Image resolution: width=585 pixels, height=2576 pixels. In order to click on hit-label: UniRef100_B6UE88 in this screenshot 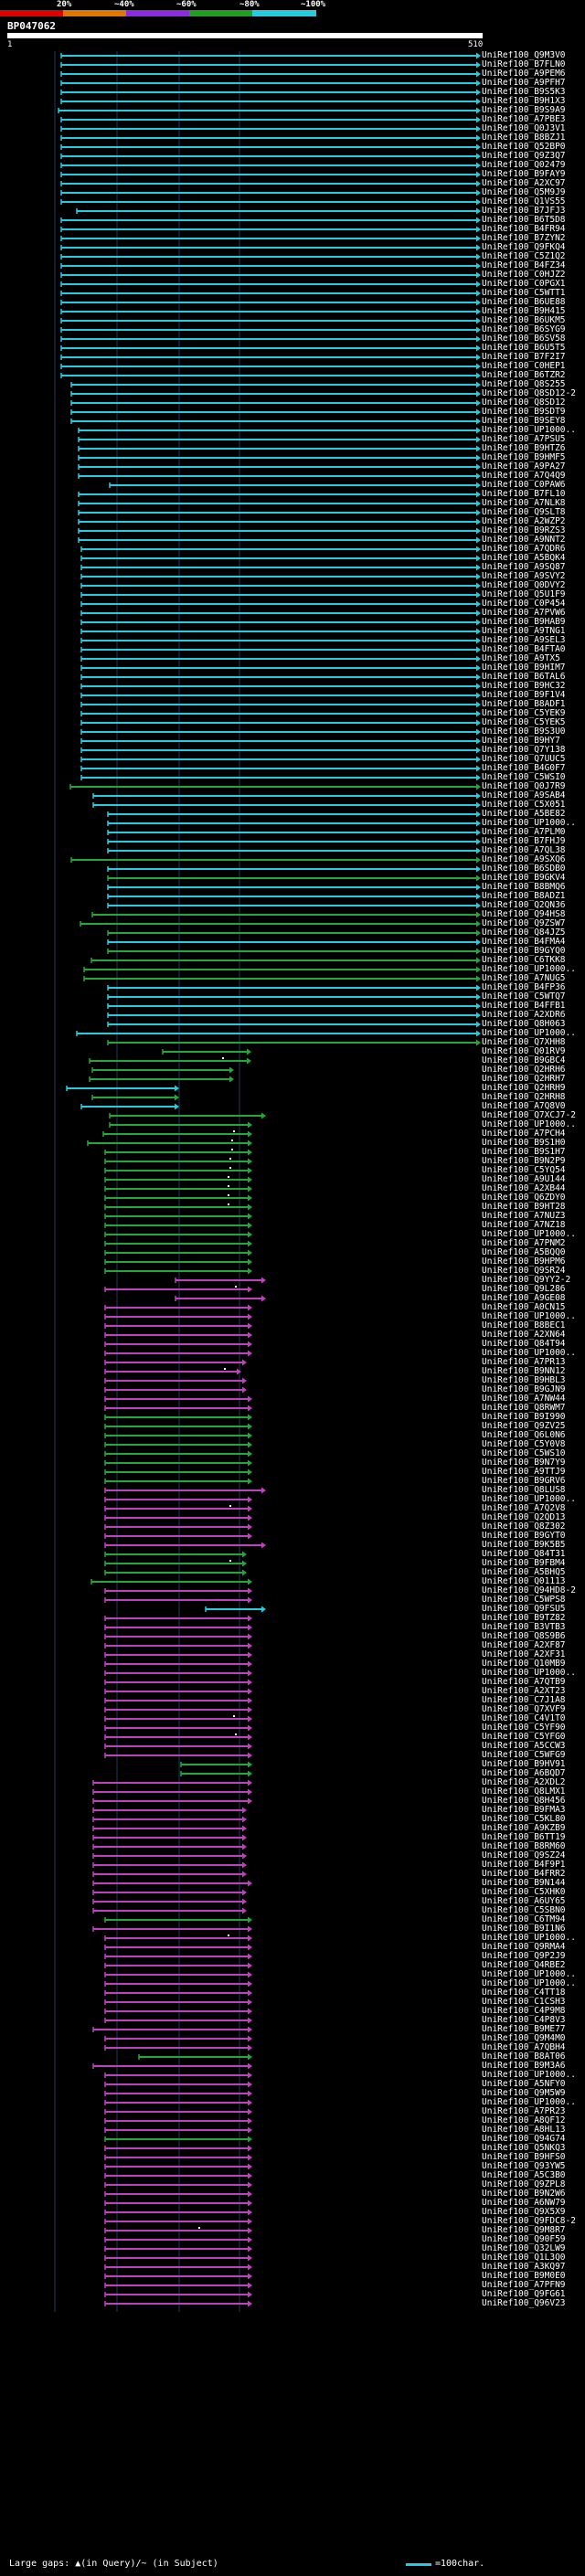, I will do `click(524, 302)`.